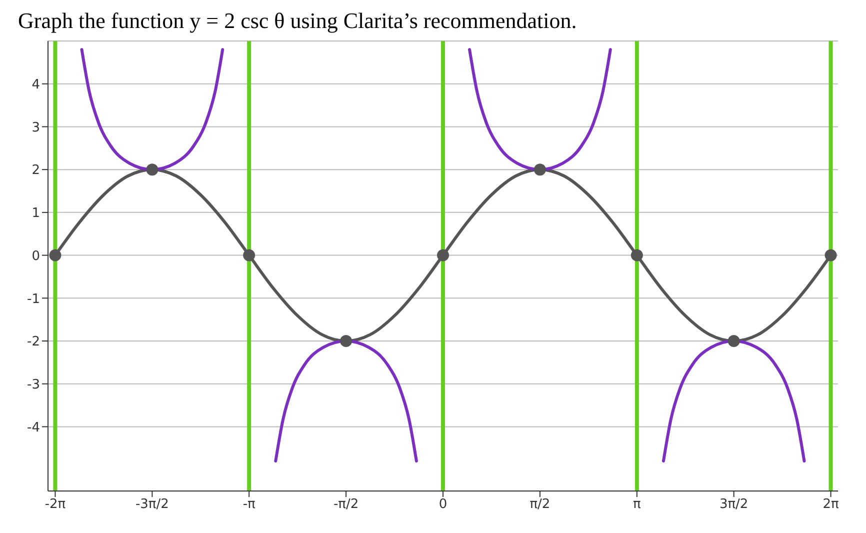 The width and height of the screenshot is (866, 533). I want to click on y-tick-label: 4, so click(36, 84).